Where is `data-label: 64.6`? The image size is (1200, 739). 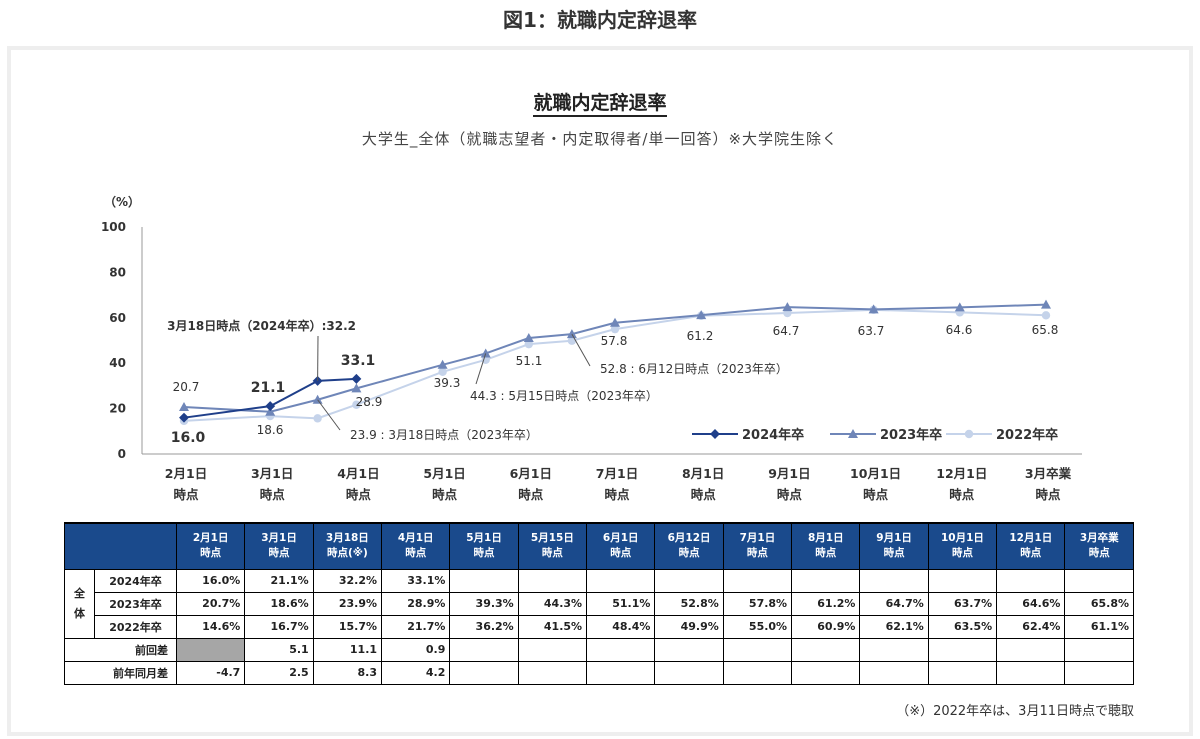
data-label: 64.6 is located at coordinates (959, 330).